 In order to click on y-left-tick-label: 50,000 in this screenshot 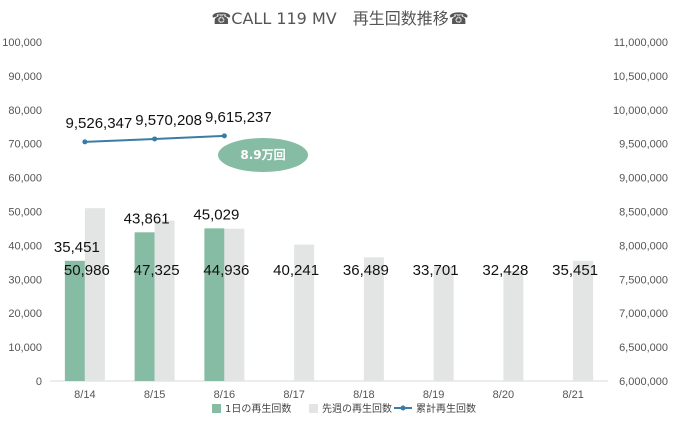, I will do `click(25, 213)`.